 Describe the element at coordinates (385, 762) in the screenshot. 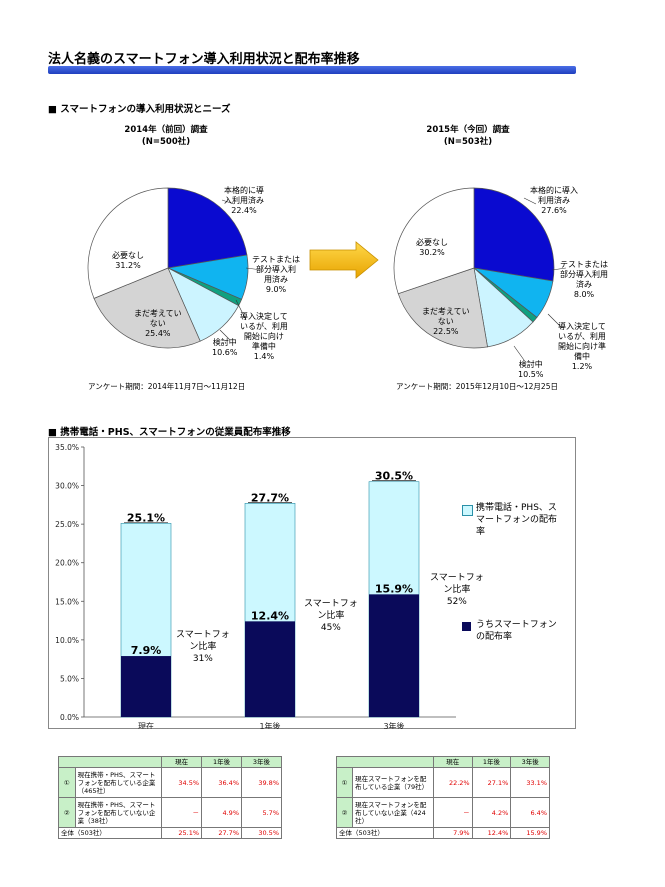

I see `table-header-blank` at that location.